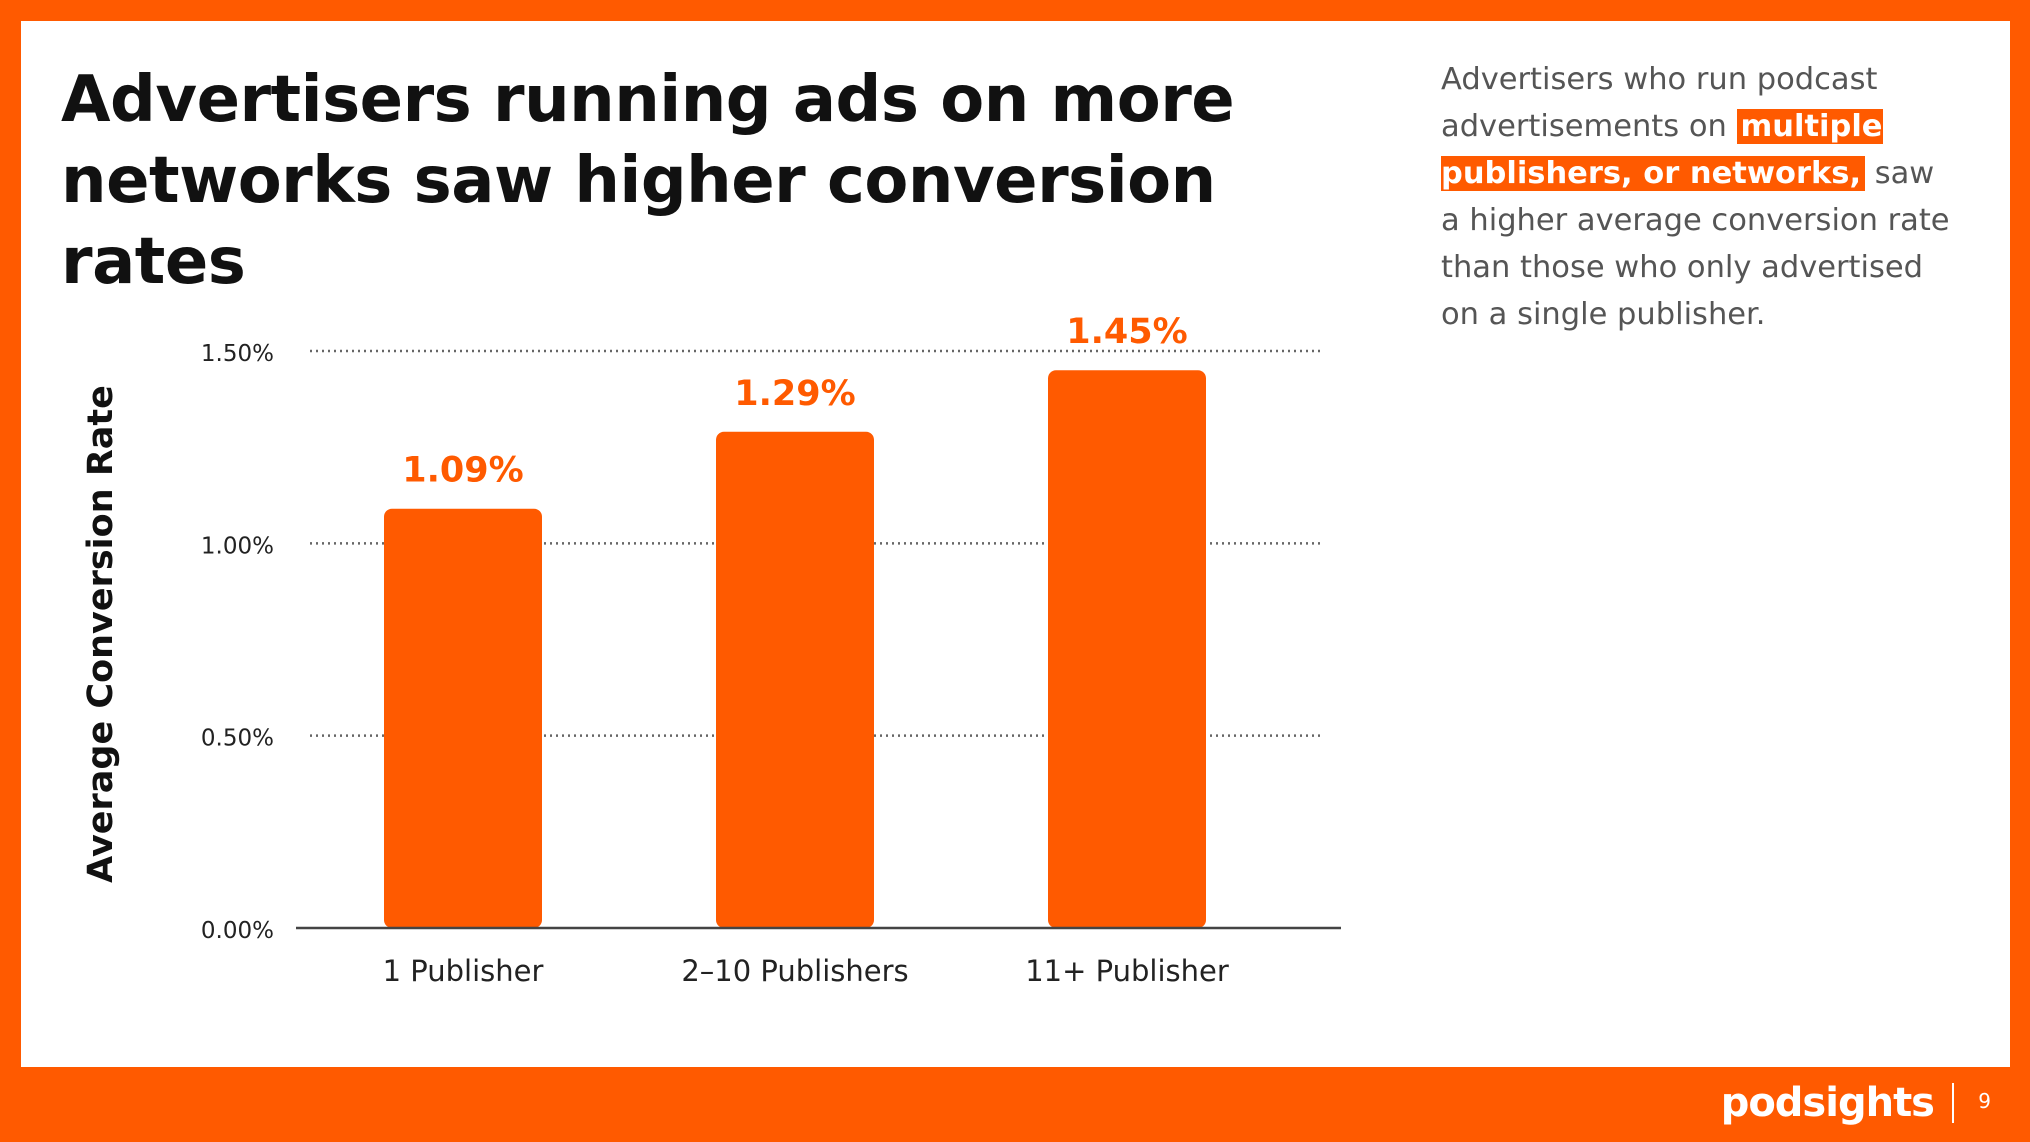 The image size is (2030, 1142). What do you see at coordinates (237, 546) in the screenshot?
I see `y-tick-label: 1.00%` at bounding box center [237, 546].